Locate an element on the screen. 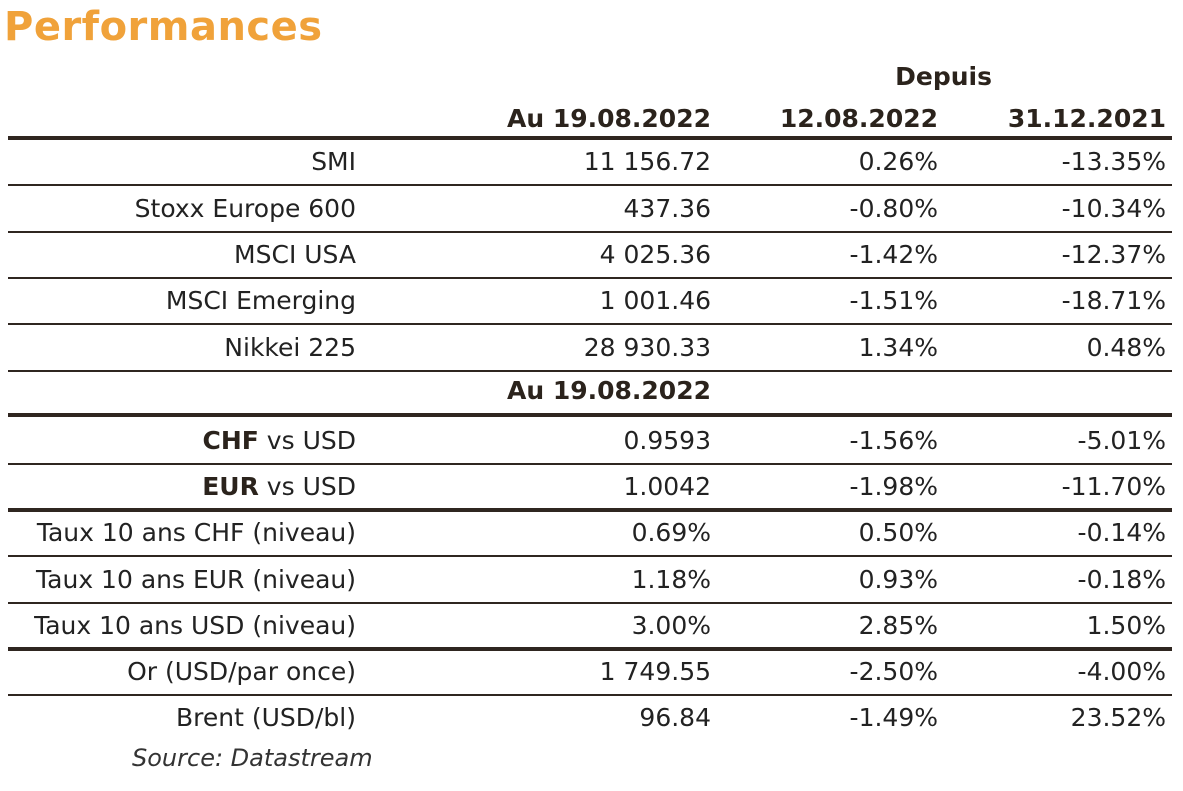 This screenshot has height=791, width=1183. row-value-level: 1 749.55 is located at coordinates (655, 671).